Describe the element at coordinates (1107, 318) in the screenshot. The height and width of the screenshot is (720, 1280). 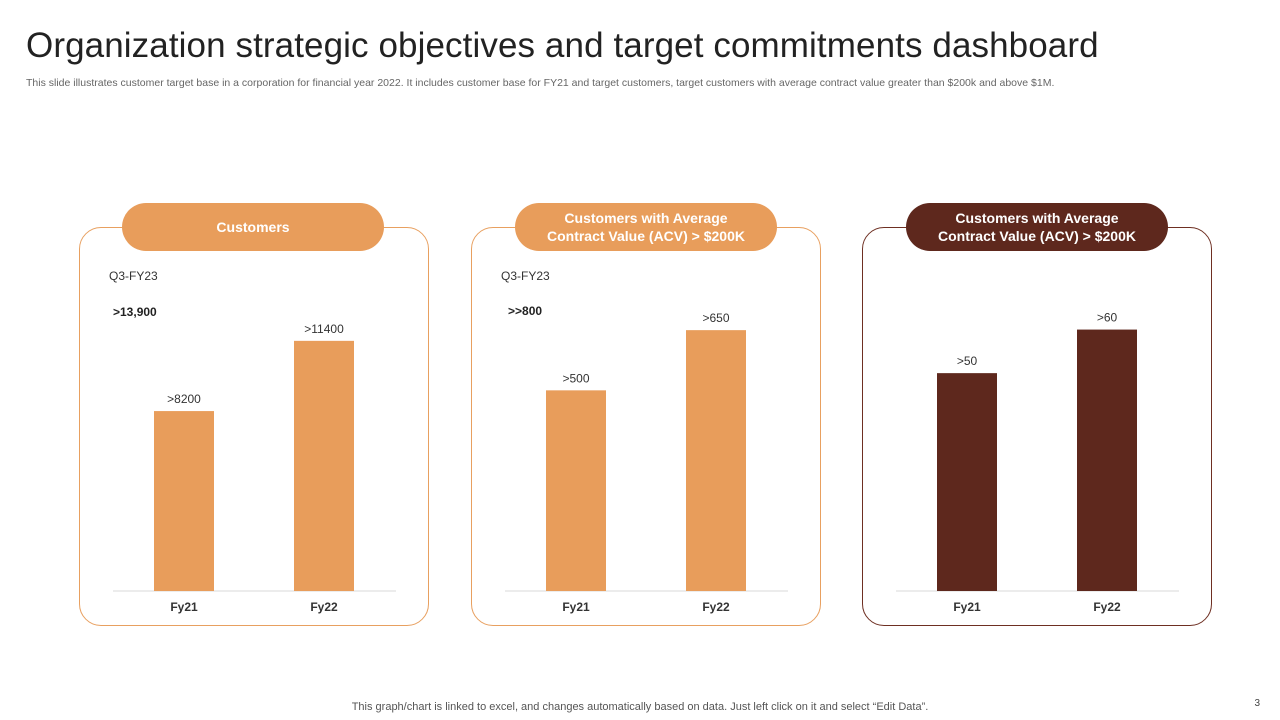
I see `data-label: >60` at that location.